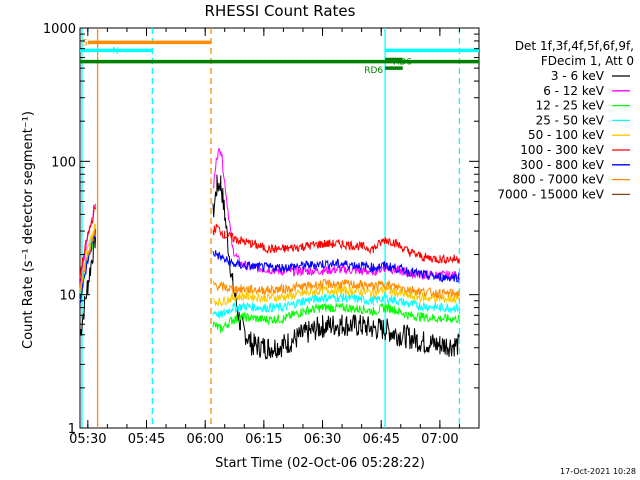 This screenshot has height=480, width=640. Describe the element at coordinates (562, 165) in the screenshot. I see `legend-label: 300 - 800 keV` at that location.